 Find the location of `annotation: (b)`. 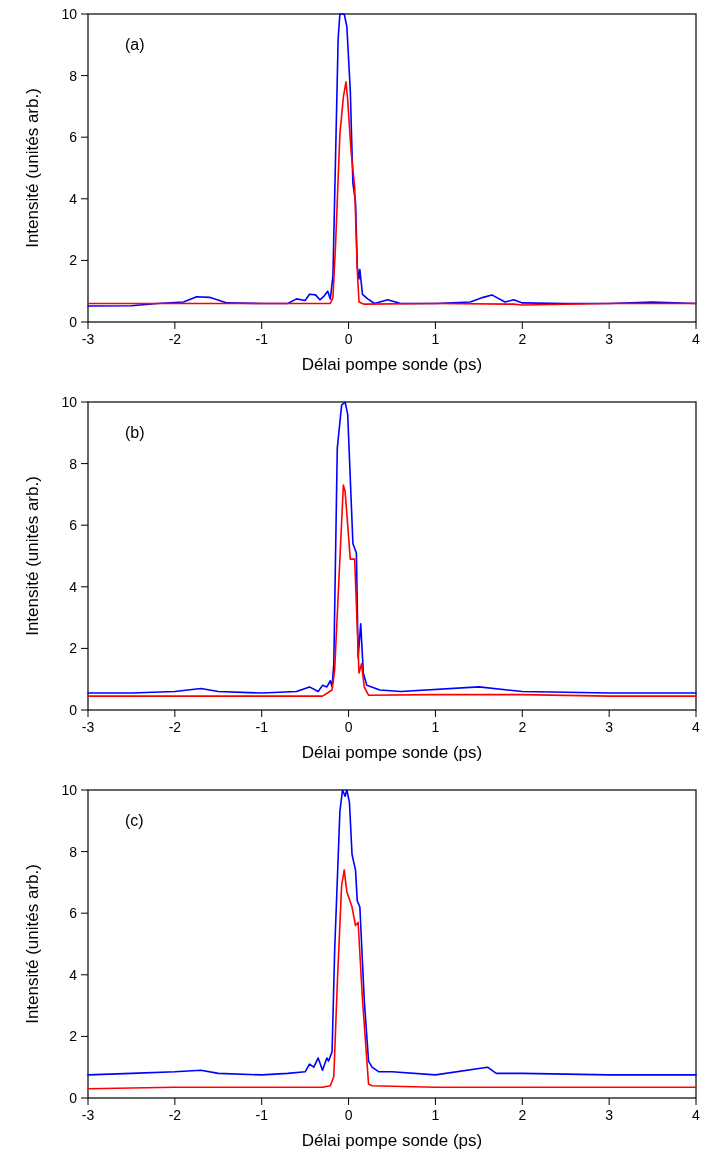

annotation: (b) is located at coordinates (135, 432).